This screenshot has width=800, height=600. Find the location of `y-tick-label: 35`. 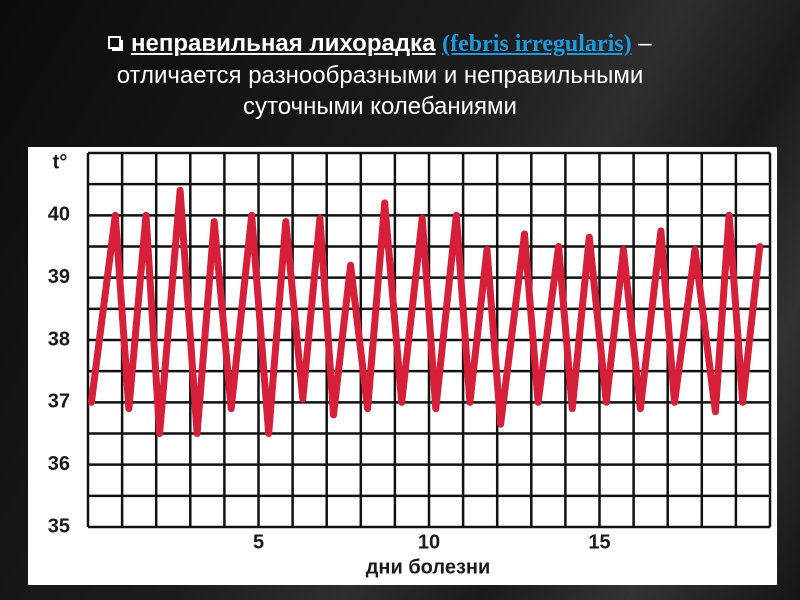

y-tick-label: 35 is located at coordinates (59, 526).